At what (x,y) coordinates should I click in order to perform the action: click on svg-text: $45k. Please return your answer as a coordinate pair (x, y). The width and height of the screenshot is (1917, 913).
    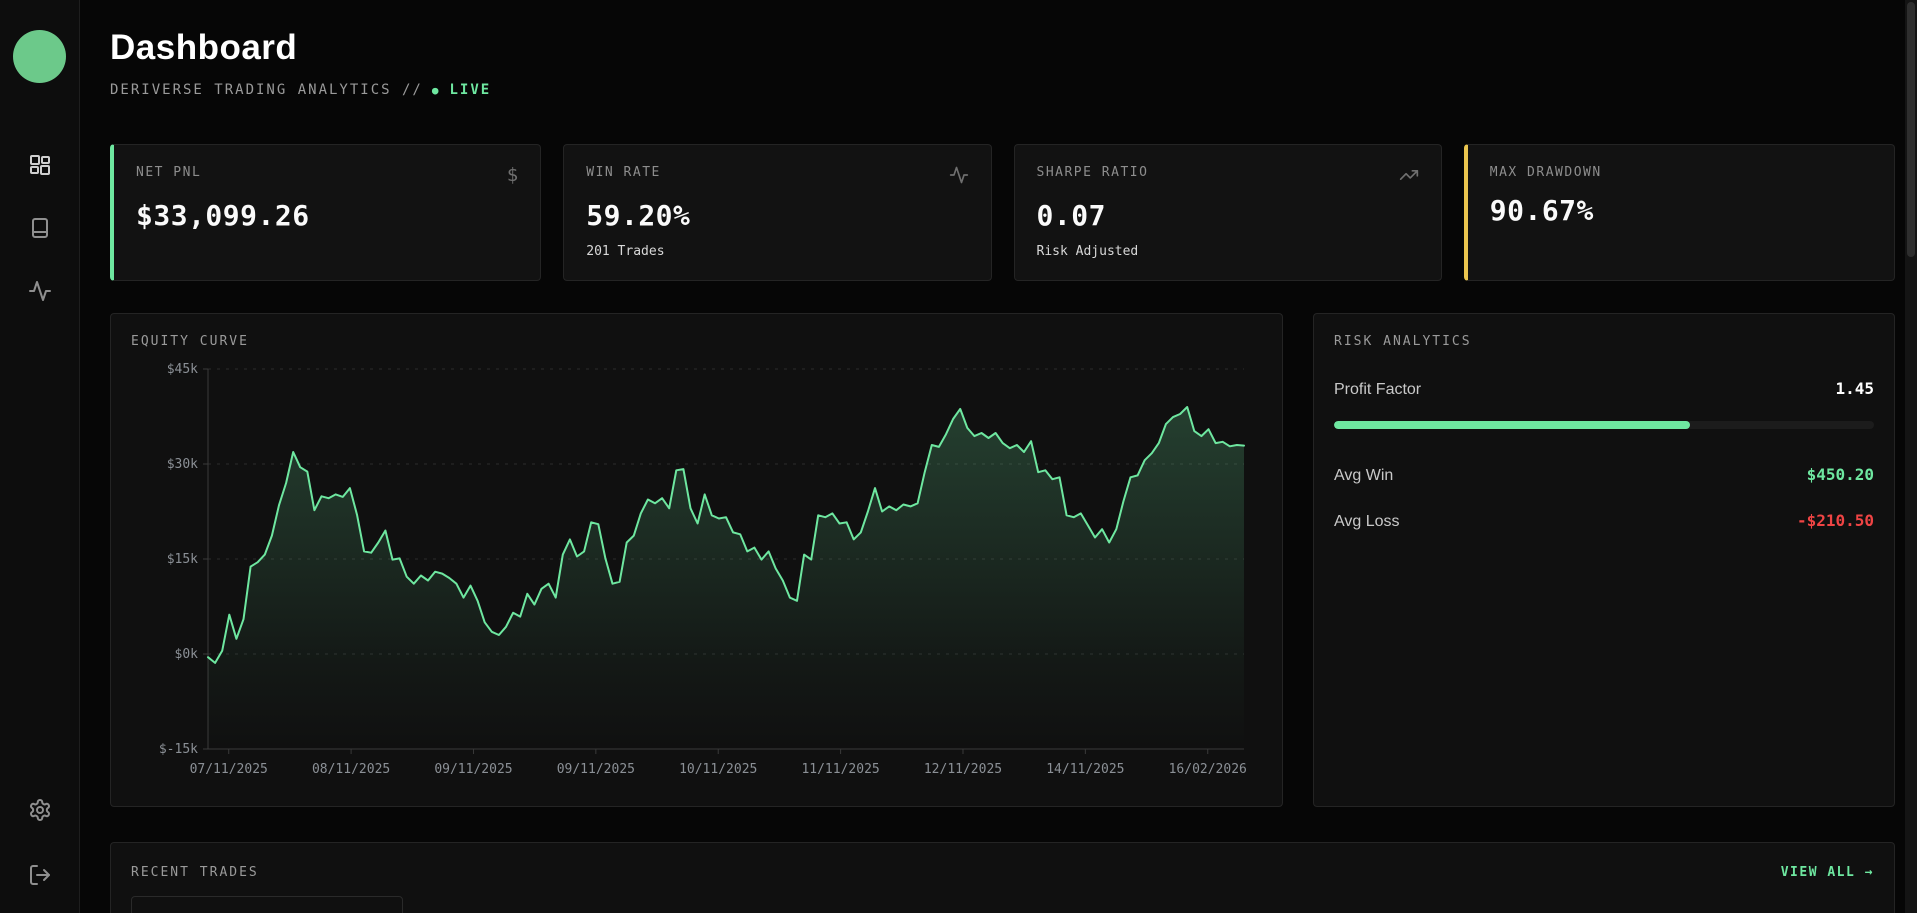
    Looking at the image, I should click on (182, 369).